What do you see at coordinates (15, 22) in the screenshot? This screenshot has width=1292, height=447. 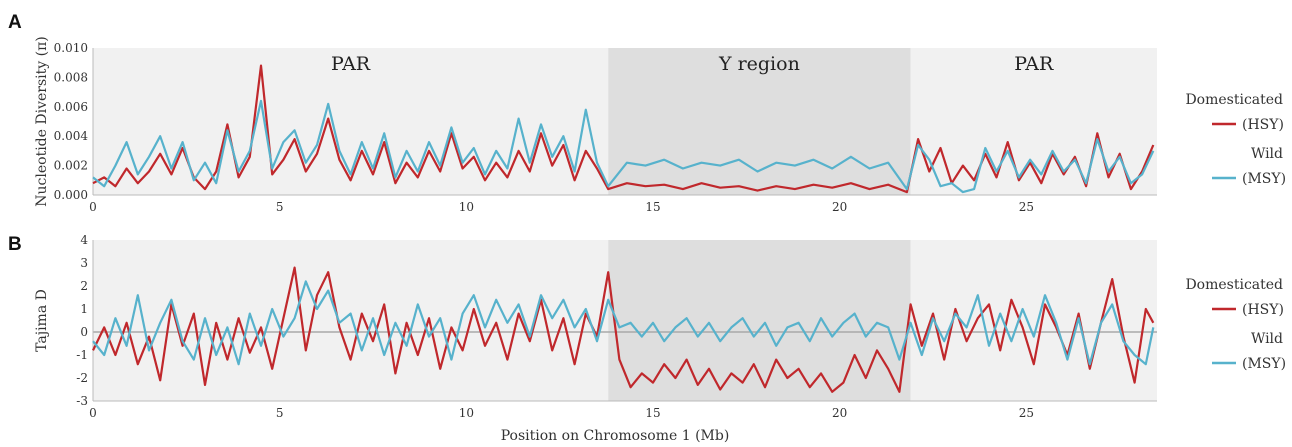 I see `panel-letter: A` at bounding box center [15, 22].